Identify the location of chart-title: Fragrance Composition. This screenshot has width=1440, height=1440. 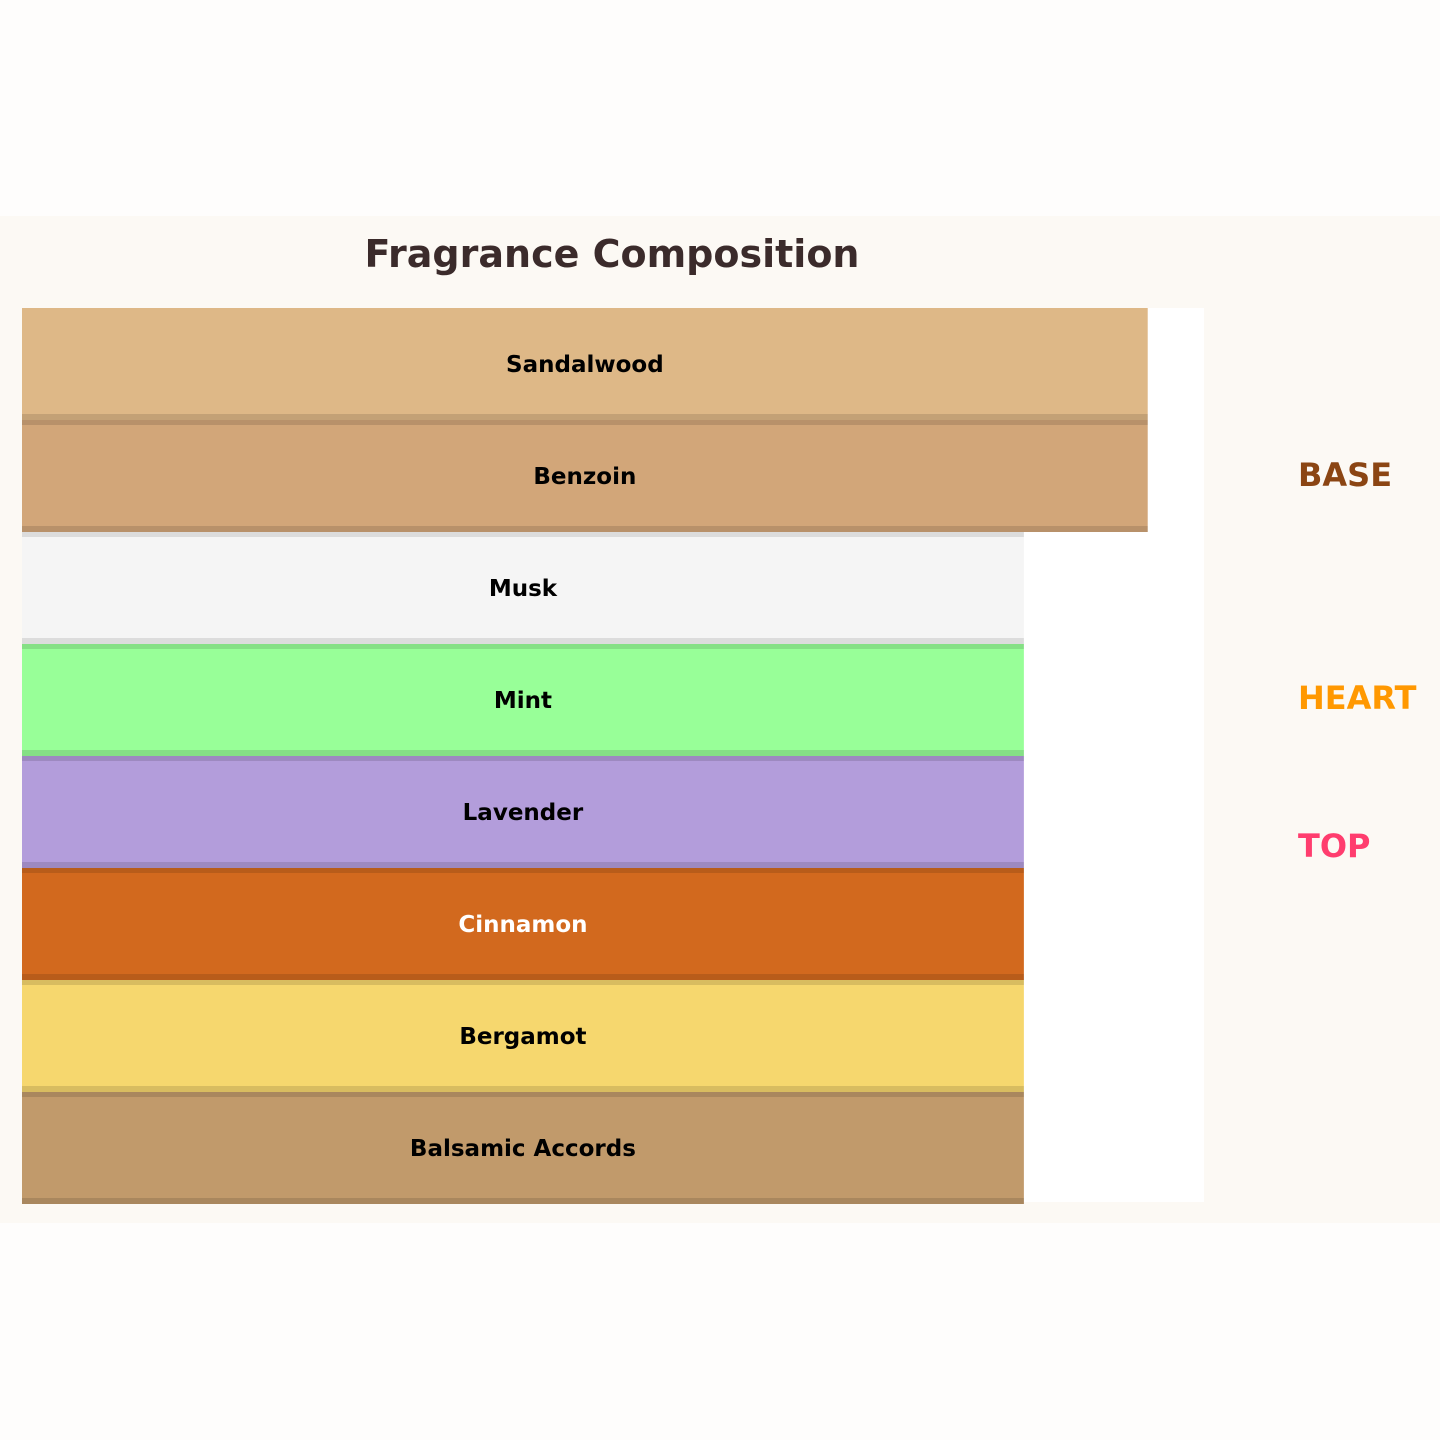
(612, 254).